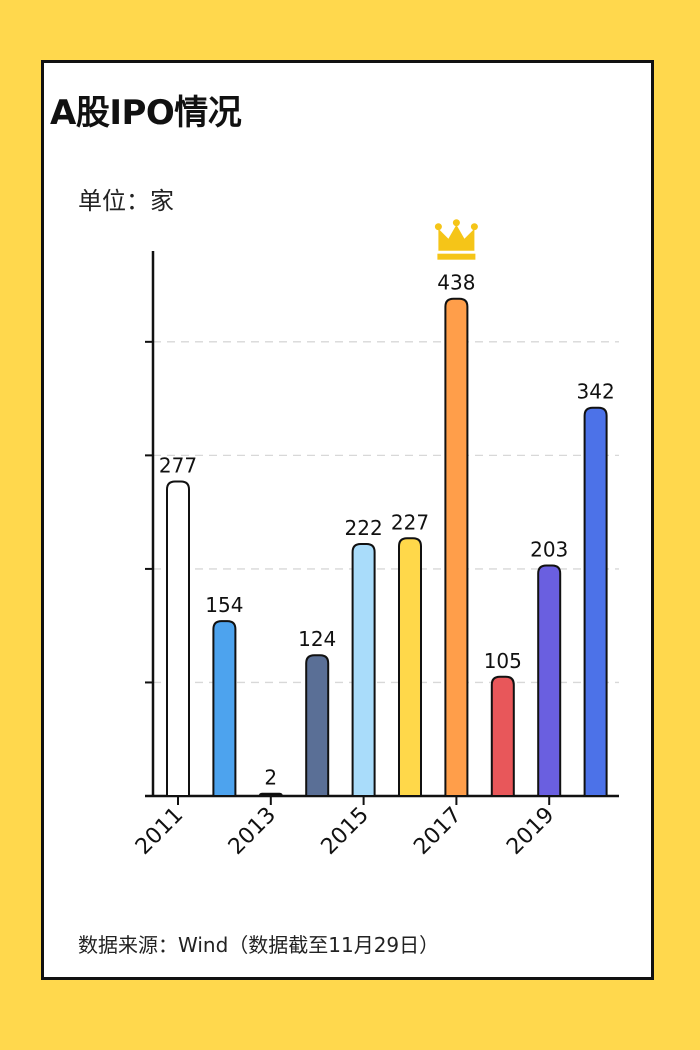  Describe the element at coordinates (456, 547) in the screenshot. I see `bar-2017` at that location.